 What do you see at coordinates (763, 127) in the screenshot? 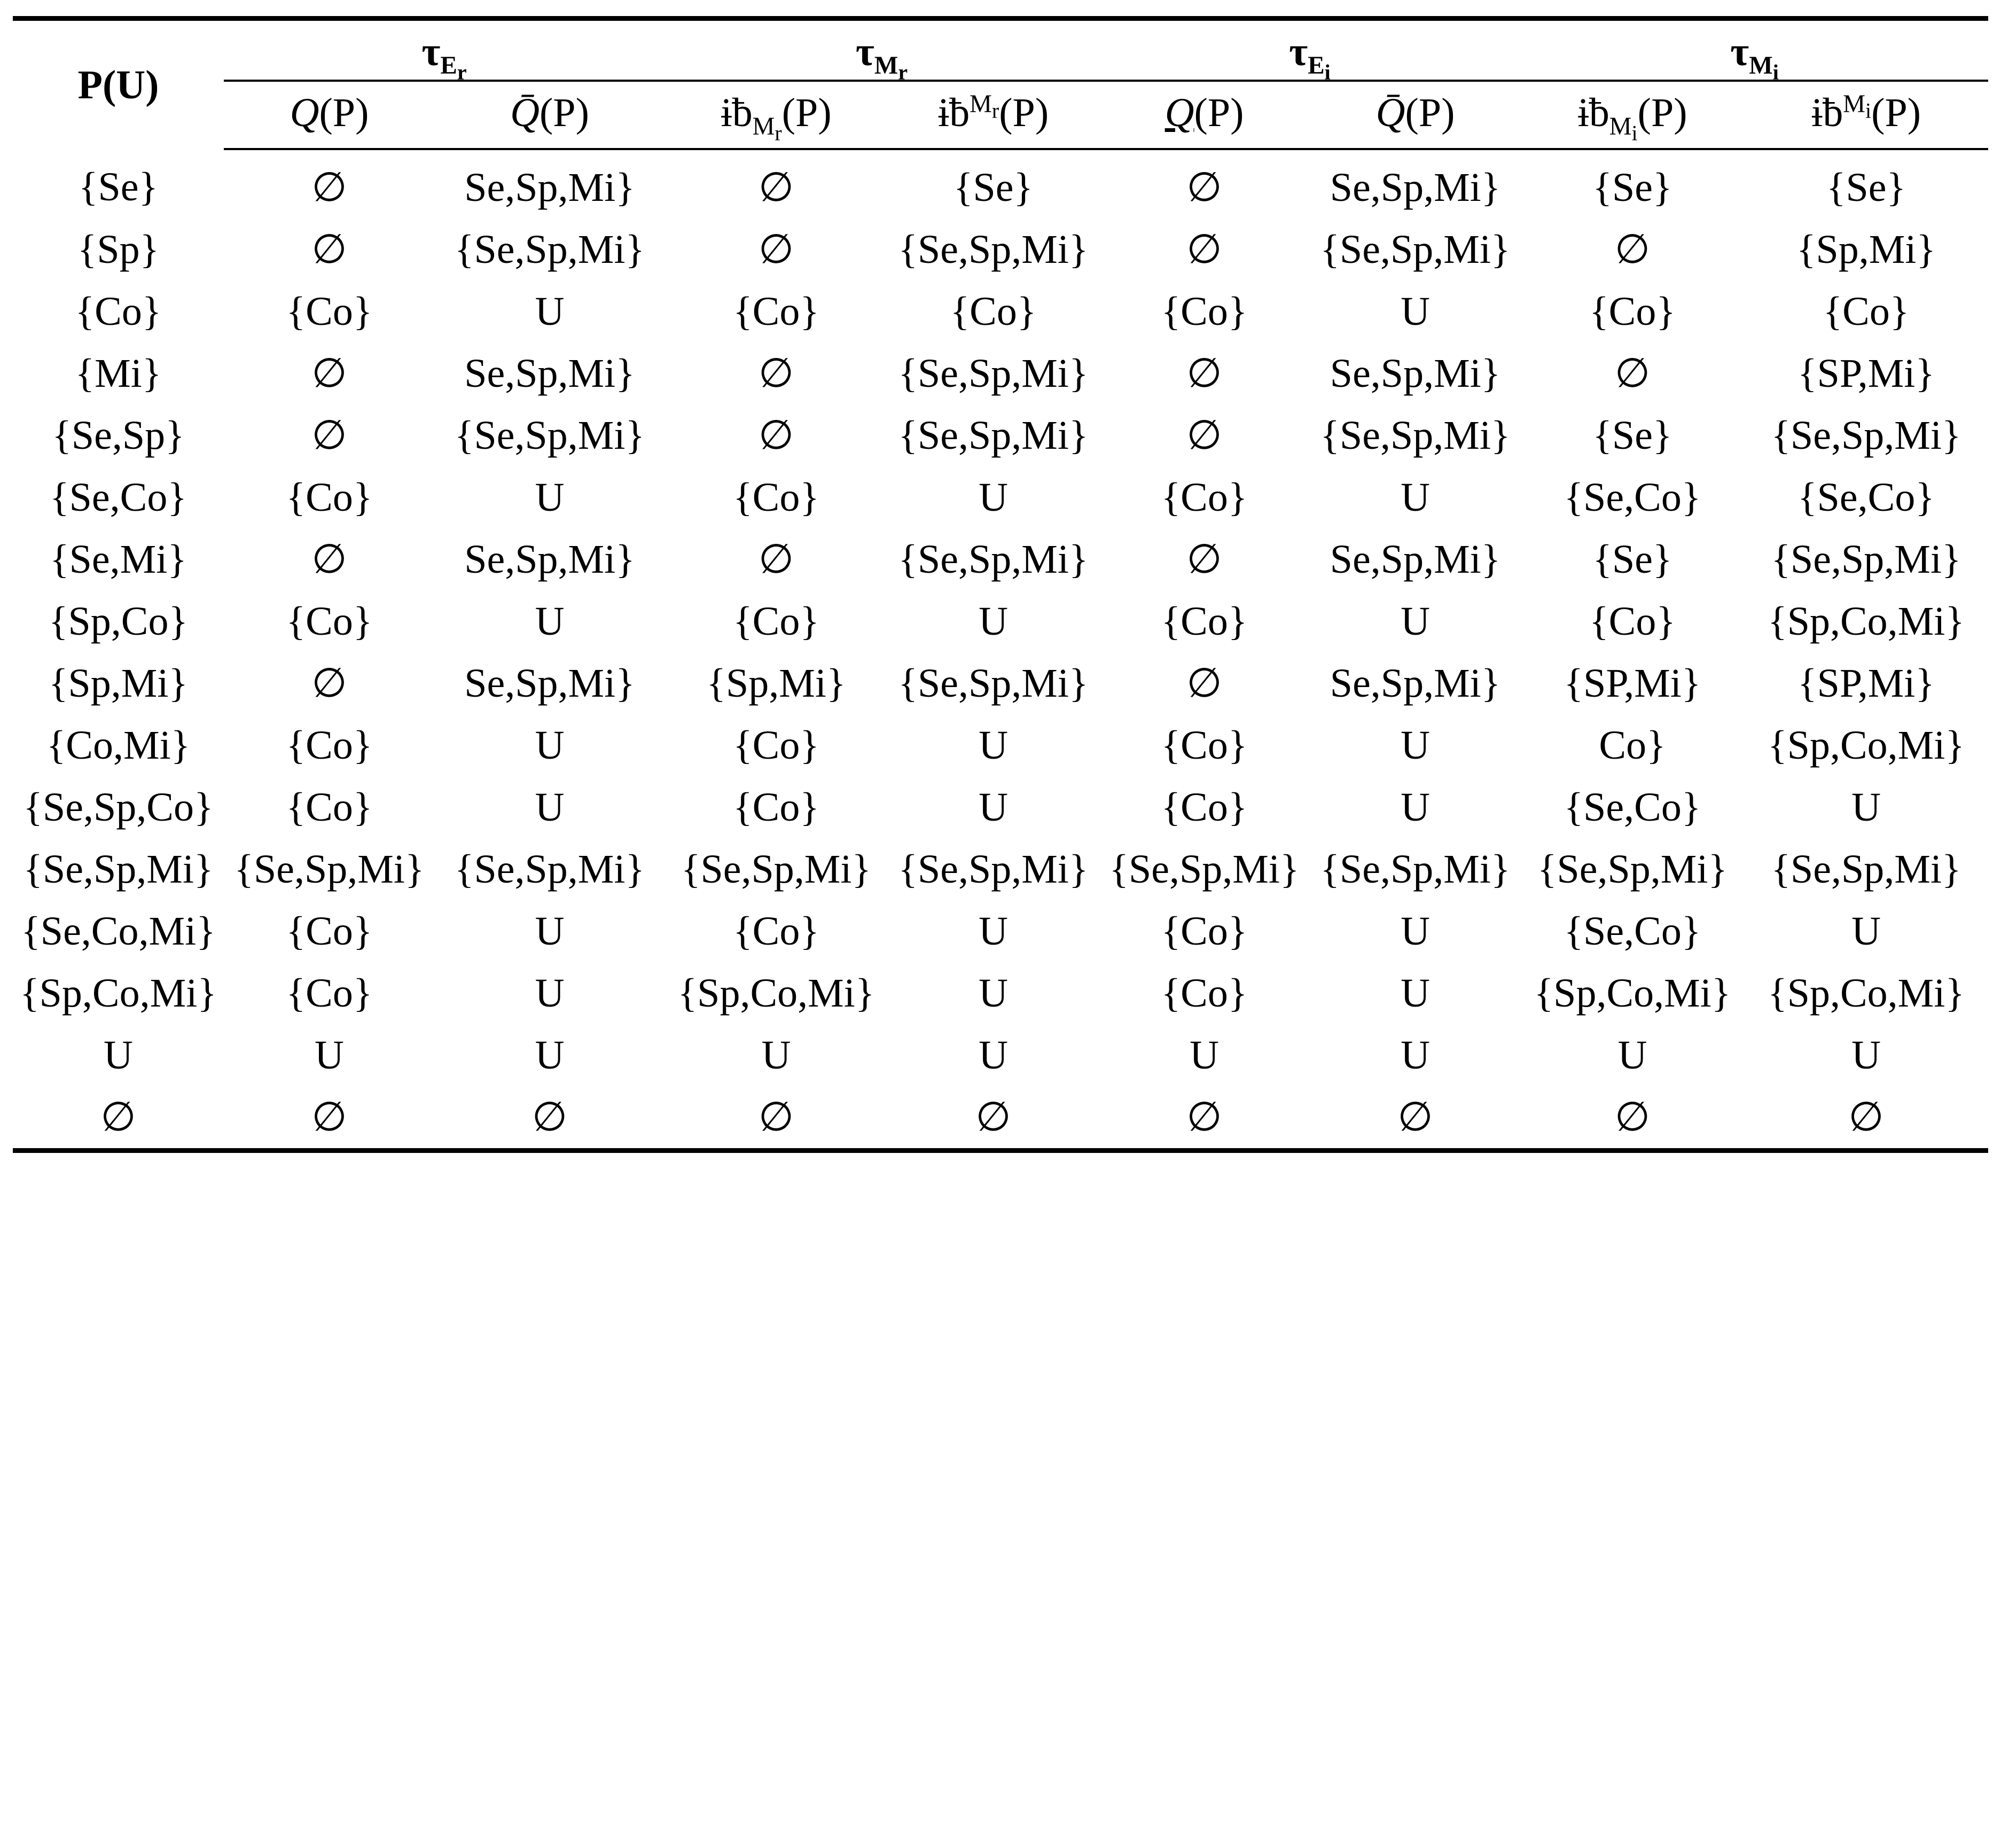
I see `column-subscript-text: M` at bounding box center [763, 127].